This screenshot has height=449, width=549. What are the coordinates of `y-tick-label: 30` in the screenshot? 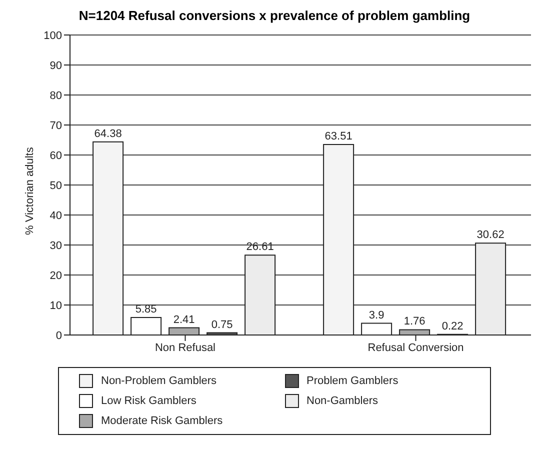 It's located at (56, 246).